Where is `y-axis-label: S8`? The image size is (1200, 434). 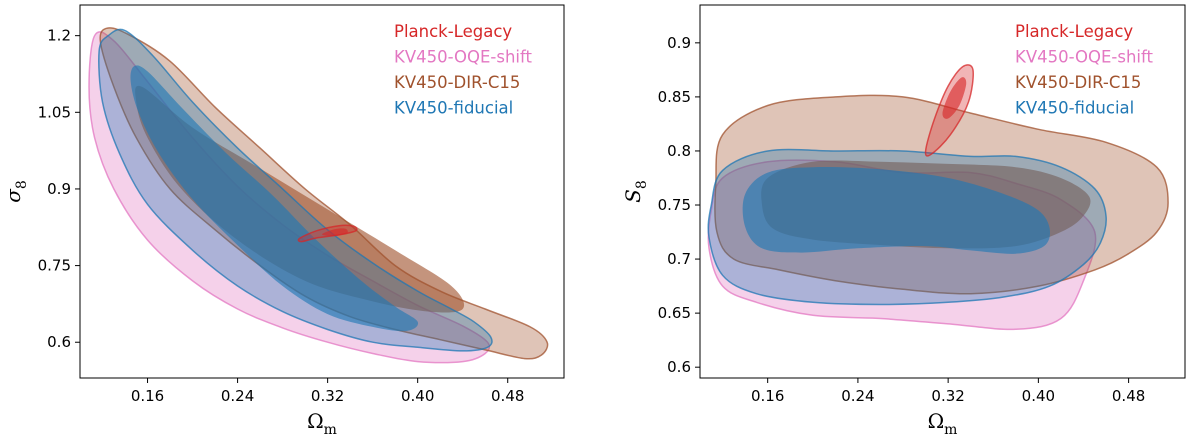 y-axis-label: S8 is located at coordinates (635, 191).